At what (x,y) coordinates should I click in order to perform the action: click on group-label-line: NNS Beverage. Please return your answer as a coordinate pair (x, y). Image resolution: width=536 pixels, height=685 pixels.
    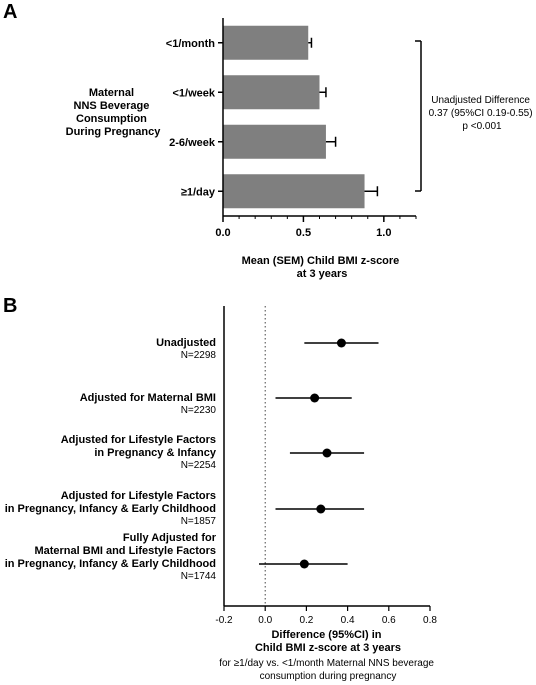
    Looking at the image, I should click on (112, 106).